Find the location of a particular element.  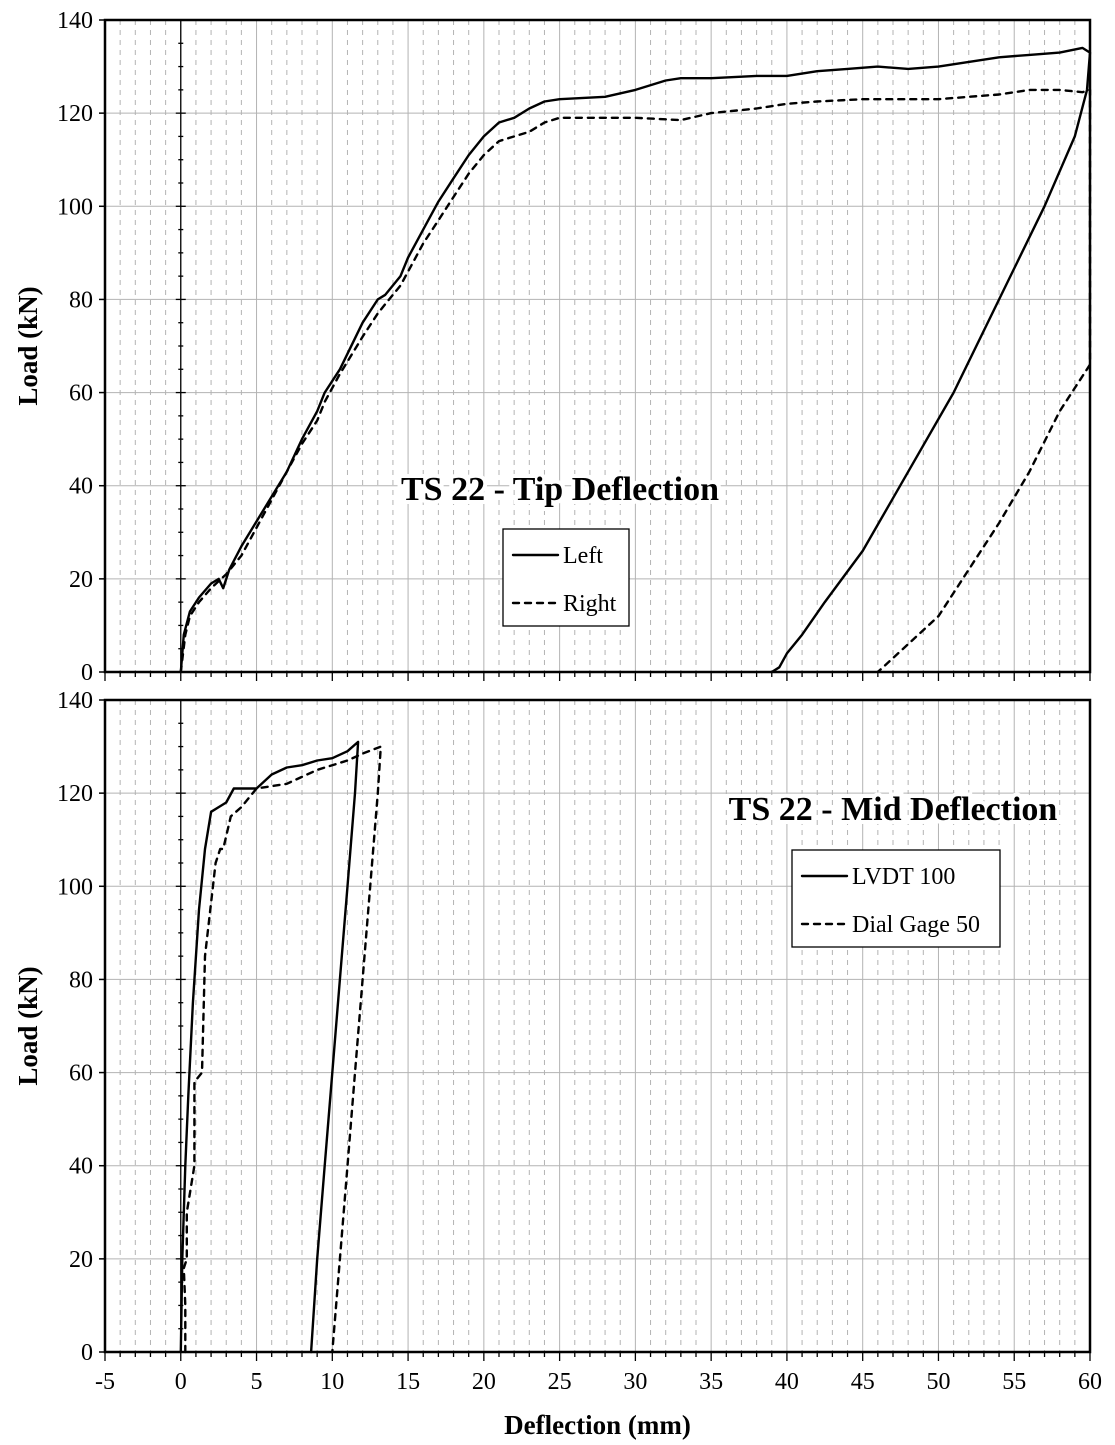

mid-ytick-label: 120 is located at coordinates (75, 794).